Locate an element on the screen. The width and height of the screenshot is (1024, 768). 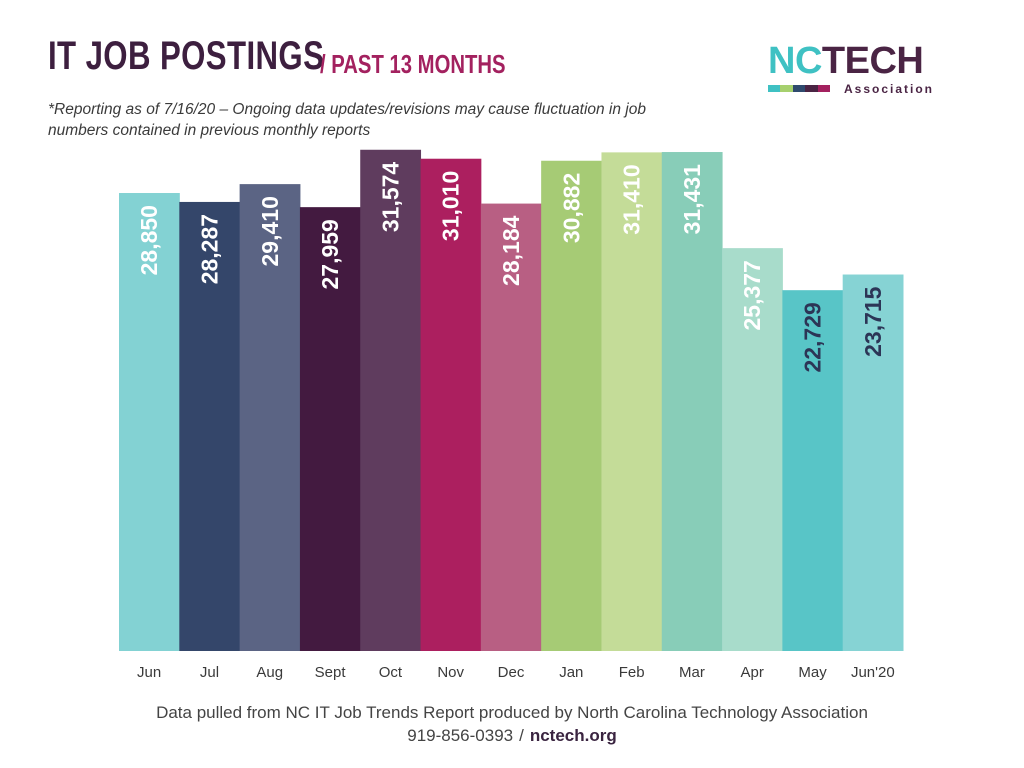
x-tick-label: Feb is located at coordinates (632, 672).